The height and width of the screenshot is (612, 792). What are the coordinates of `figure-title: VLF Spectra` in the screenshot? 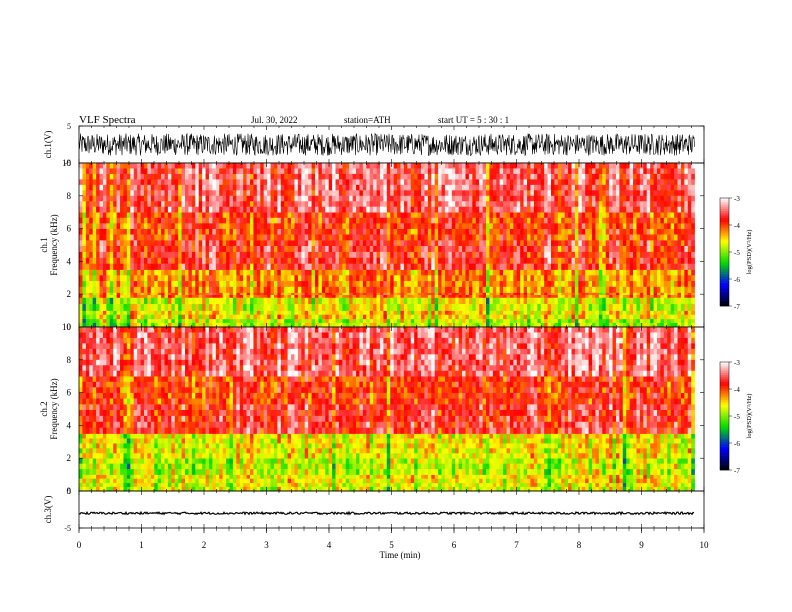 It's located at (107, 120).